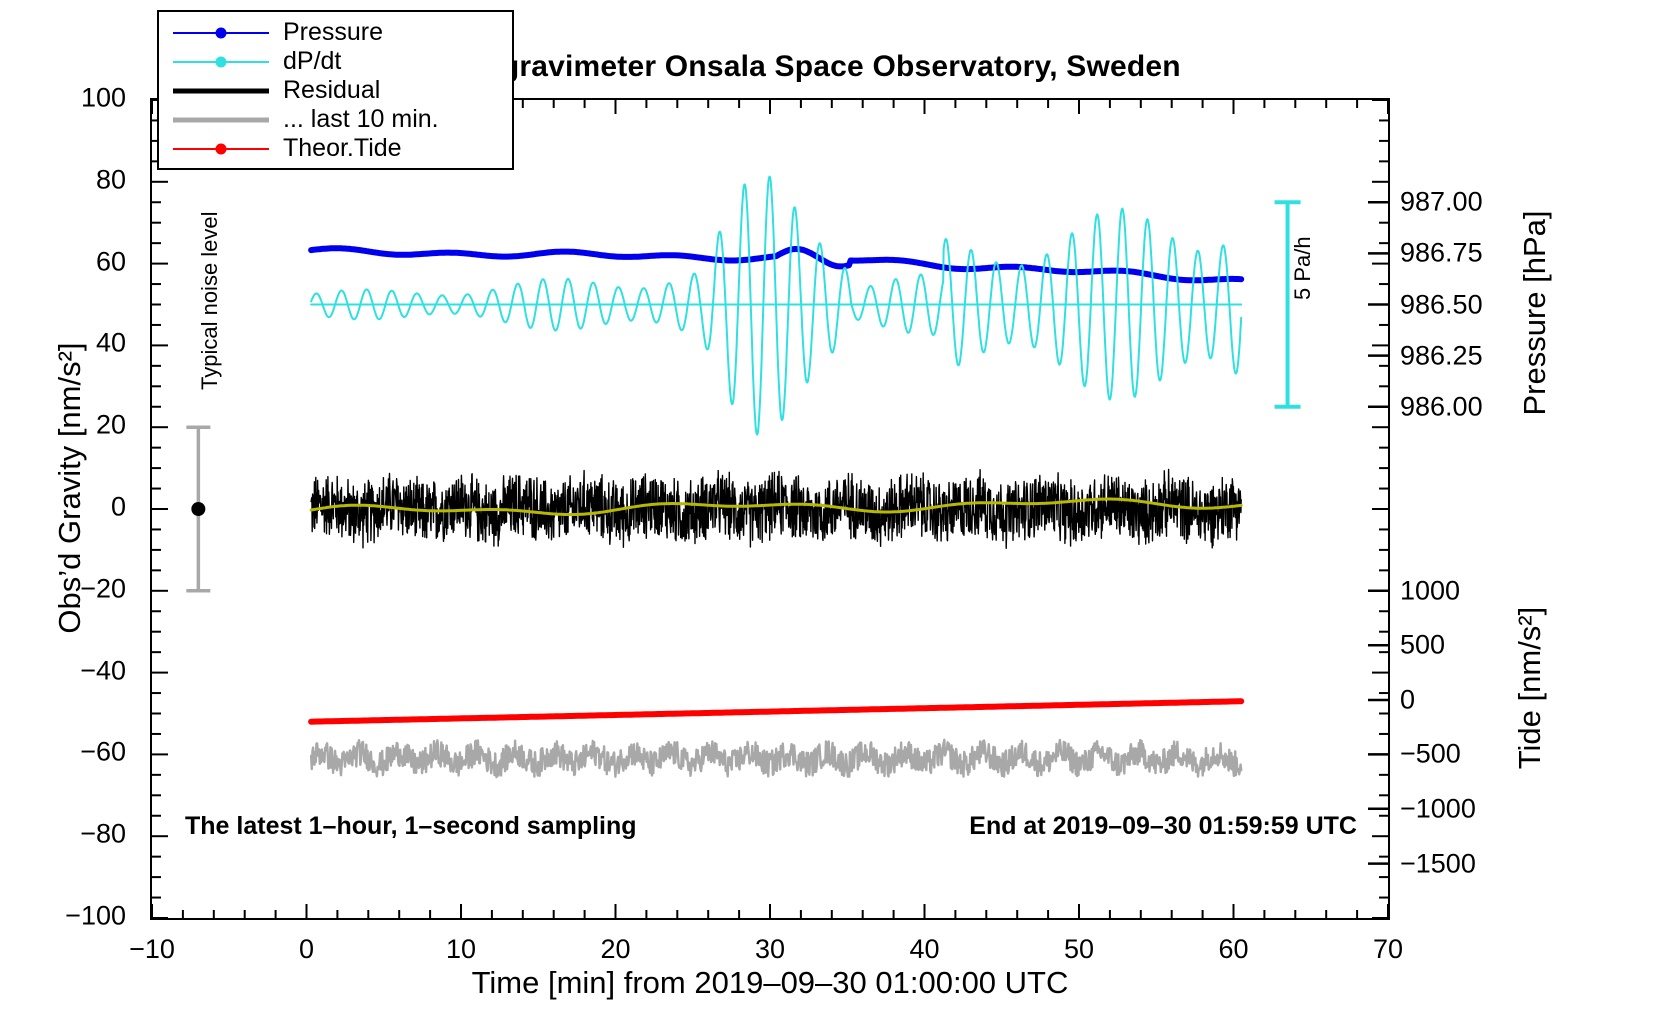  I want to click on tide-axis-ticks: 1000 500 0 −500 −1000 −1500, so click(1510, 509).